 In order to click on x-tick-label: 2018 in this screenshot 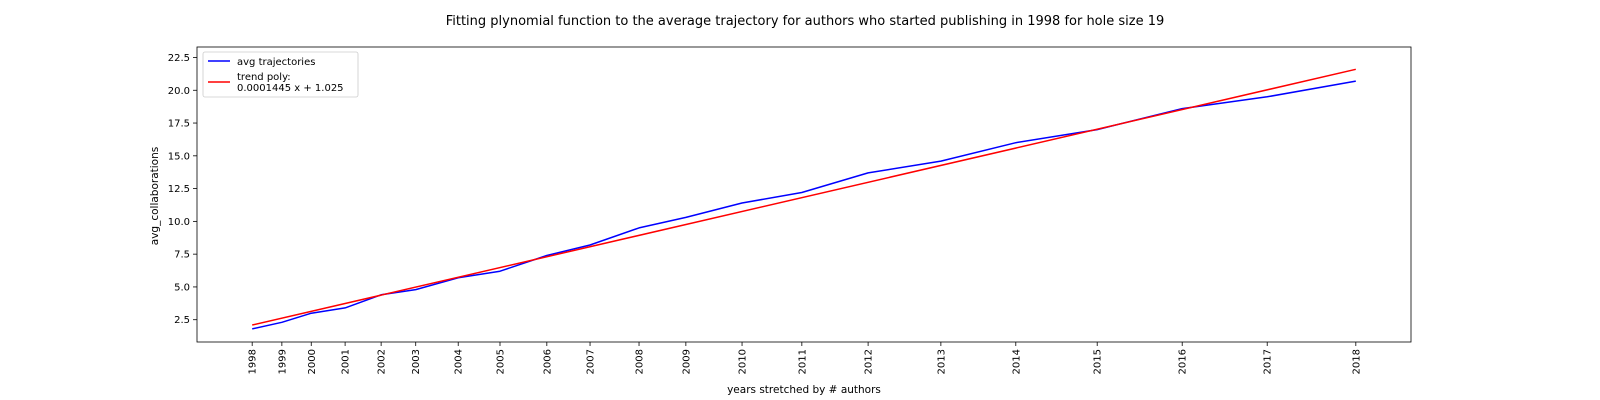, I will do `click(1356, 361)`.